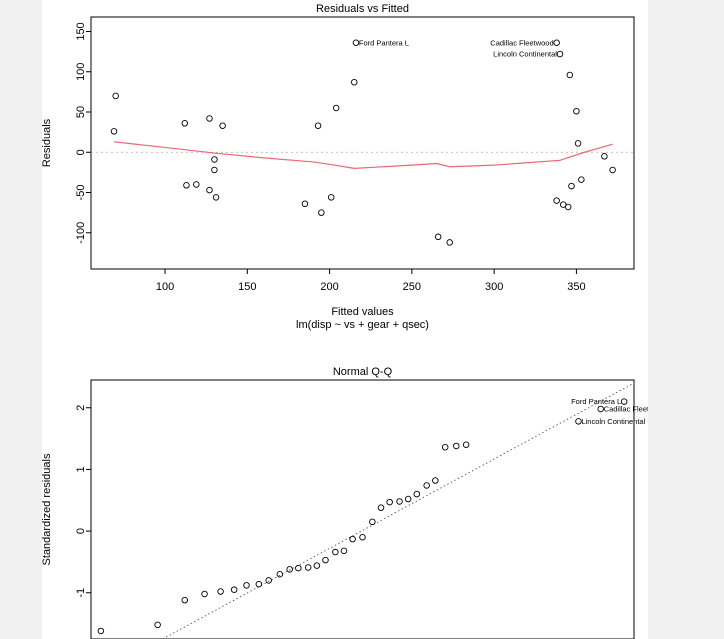  Describe the element at coordinates (81, 193) in the screenshot. I see `y-tick-label: -50` at that location.